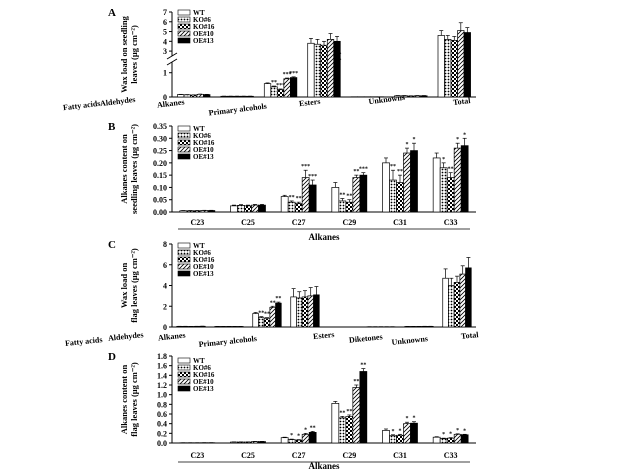 This screenshot has width=632, height=475. Describe the element at coordinates (424, 96) in the screenshot. I see `bar-unknowns-oe13` at that location.